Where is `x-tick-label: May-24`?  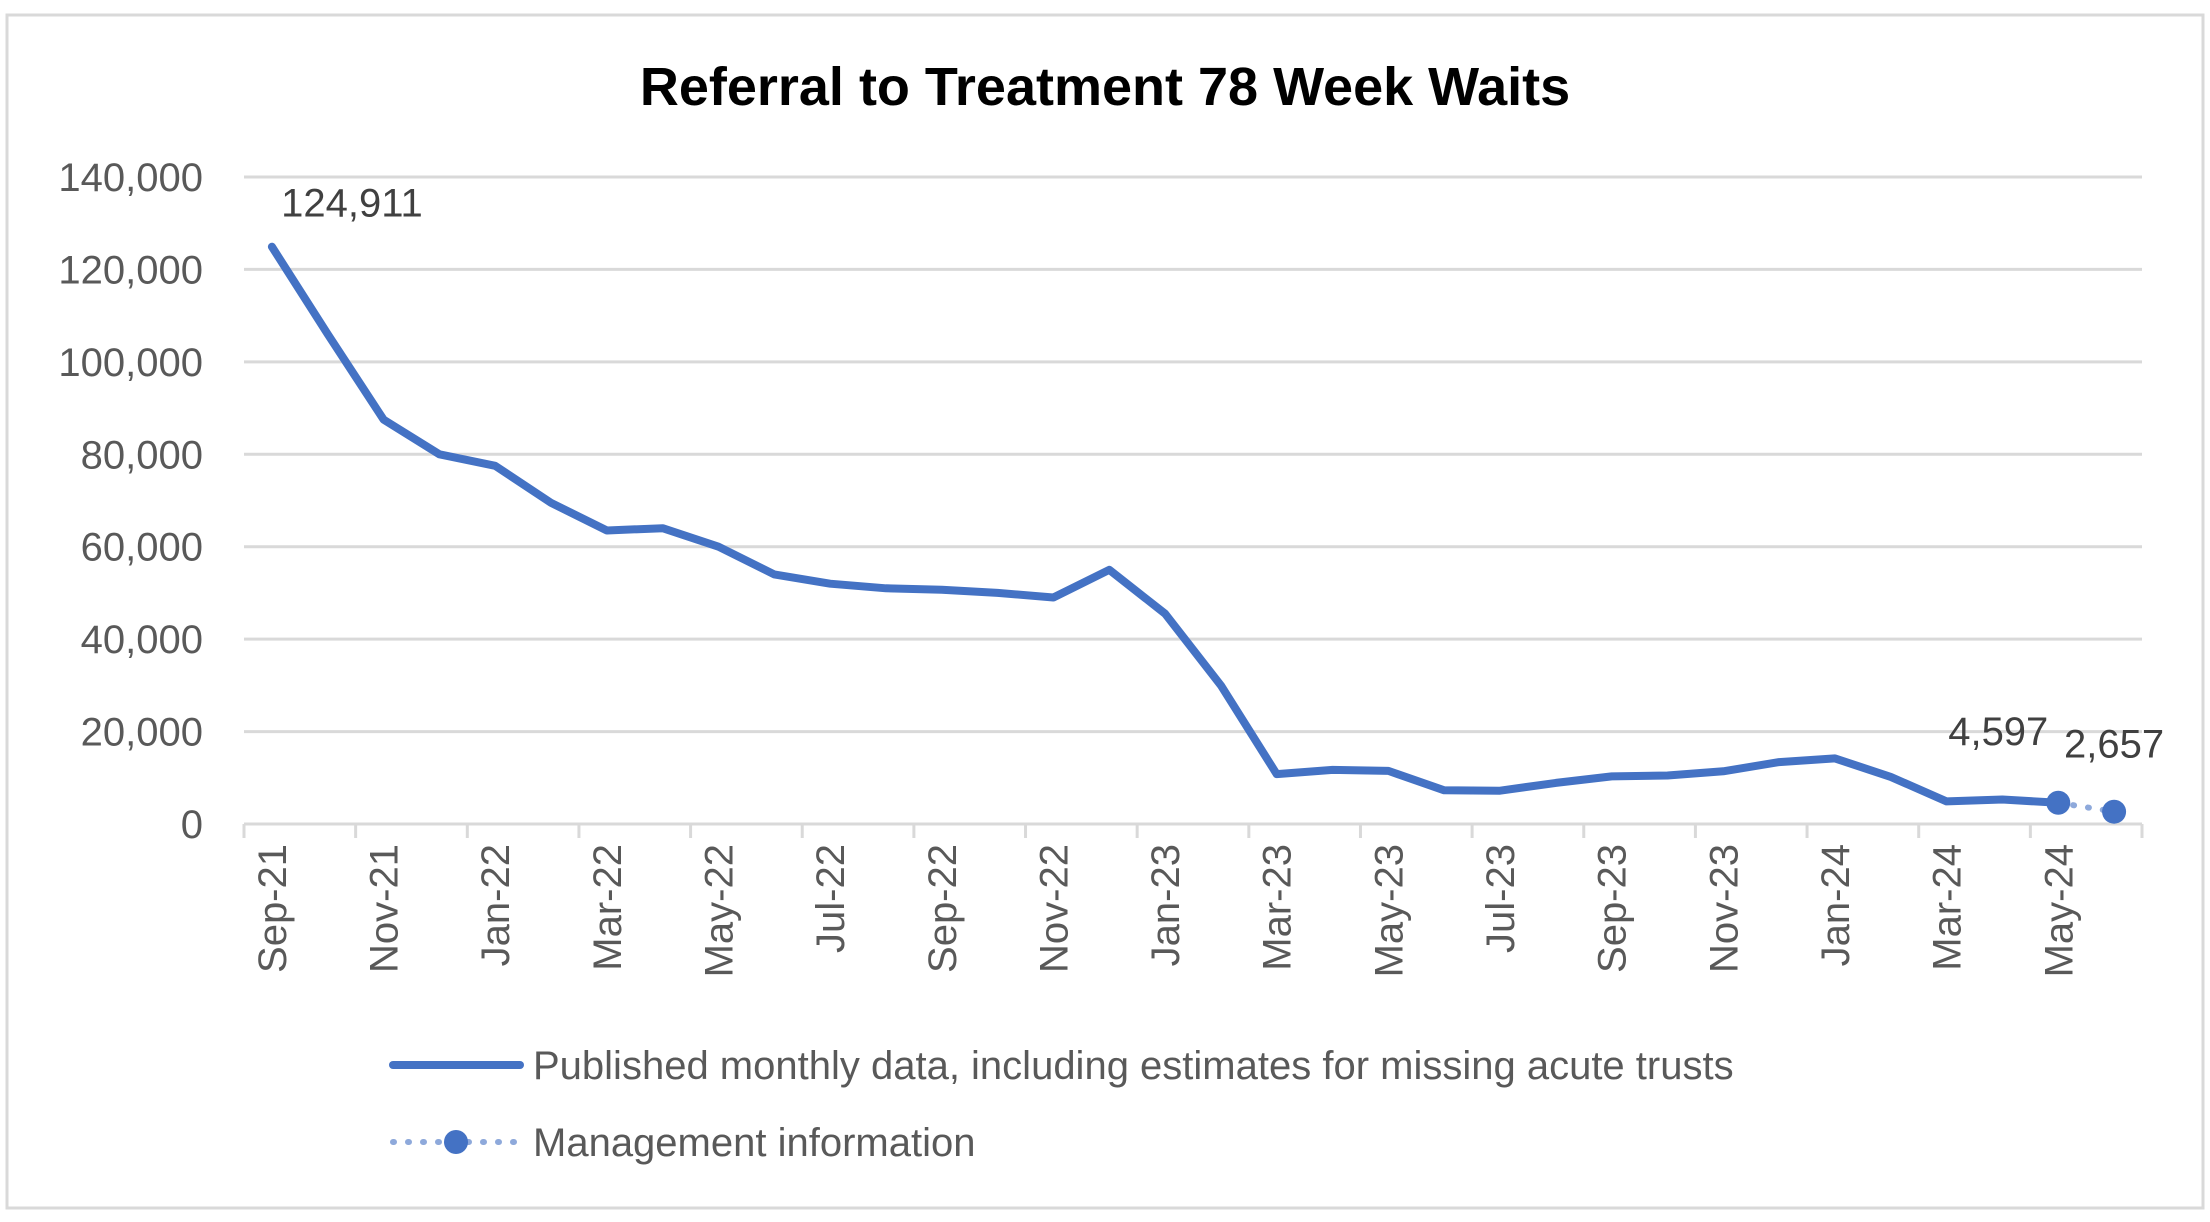 x-tick-label: May-24 is located at coordinates (2059, 910).